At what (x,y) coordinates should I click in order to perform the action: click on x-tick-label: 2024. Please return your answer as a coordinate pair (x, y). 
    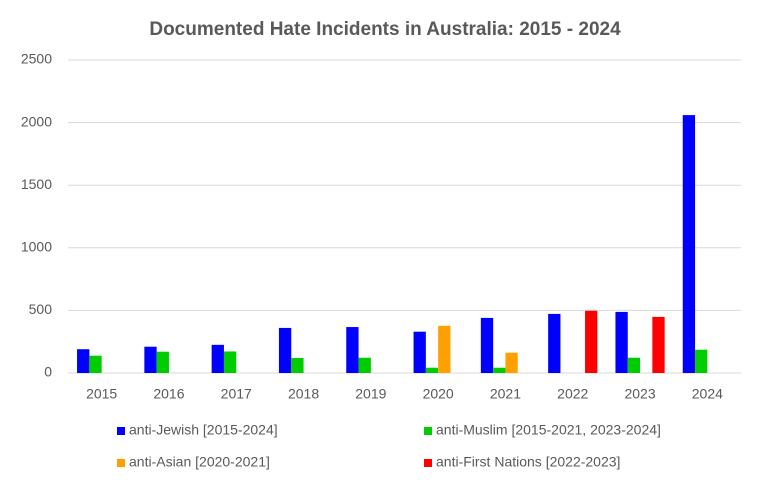
    Looking at the image, I should click on (707, 394).